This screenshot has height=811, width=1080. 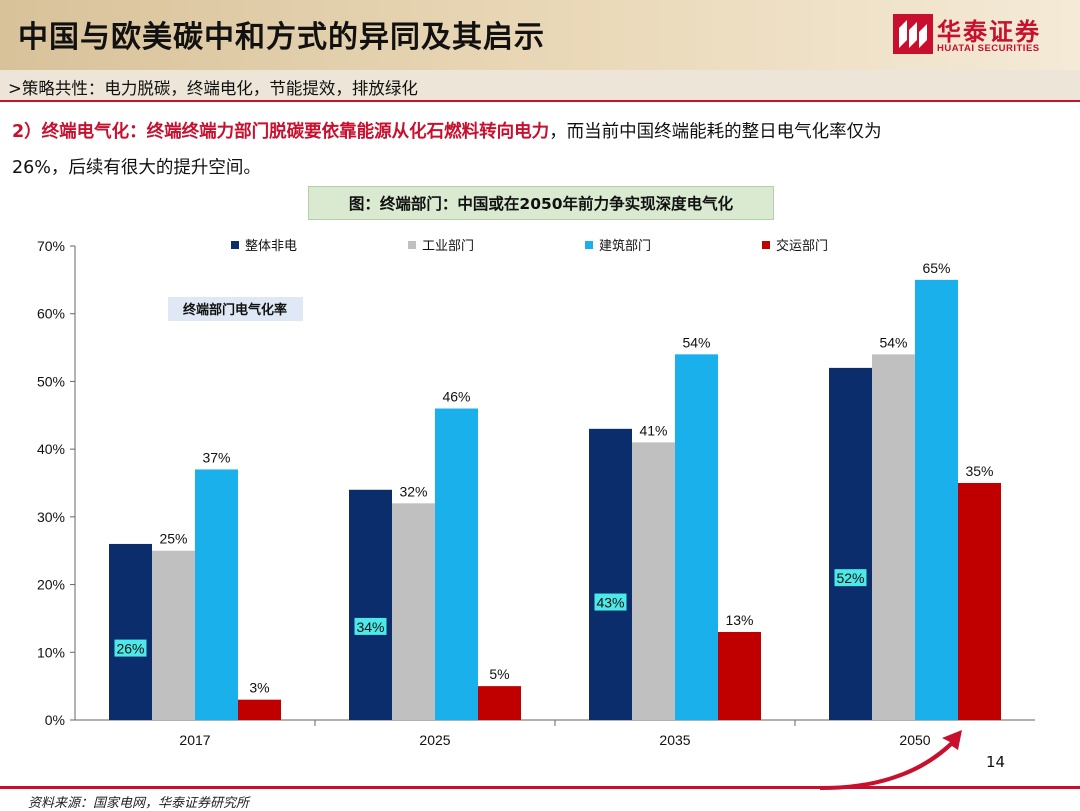 I want to click on y-tick-label: 50%, so click(x=51, y=381).